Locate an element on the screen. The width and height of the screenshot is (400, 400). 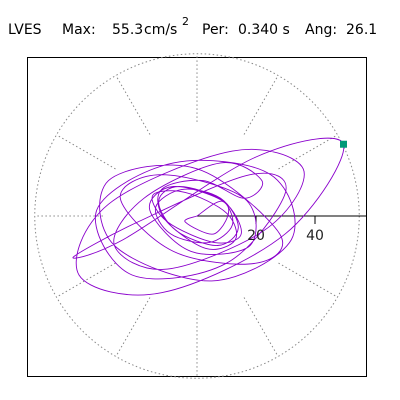
max-value: 55.3 is located at coordinates (127, 30).